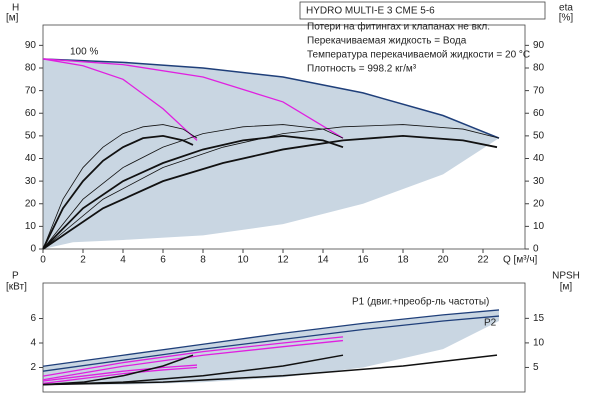  What do you see at coordinates (15, 8) in the screenshot?
I see `y-axis-label: H` at bounding box center [15, 8].